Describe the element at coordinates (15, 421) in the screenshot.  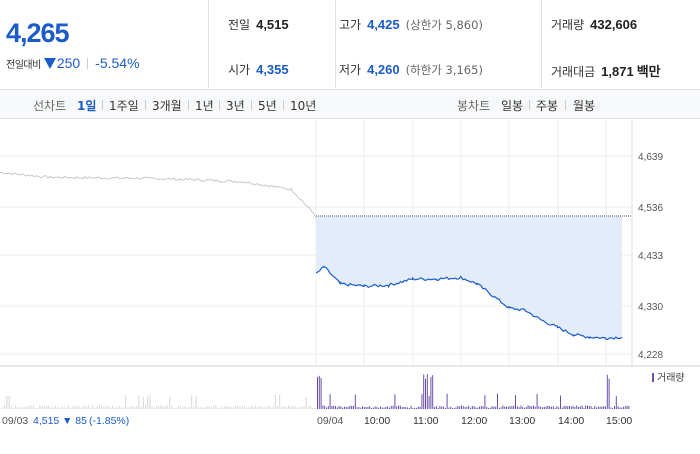
I see `prev-day-label: 09/03` at that location.